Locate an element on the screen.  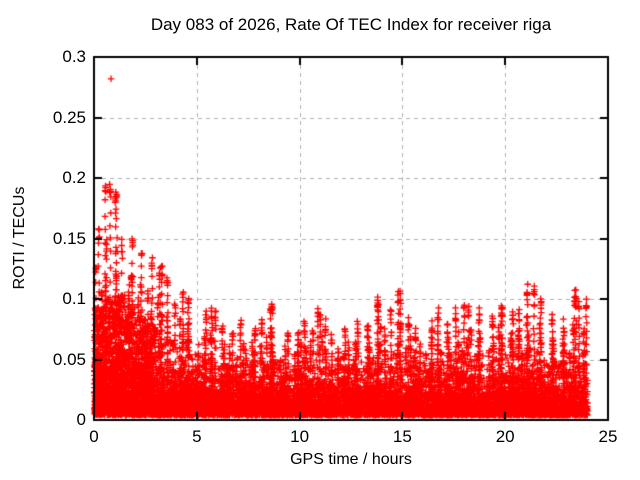
y-tick-label: 0 is located at coordinates (81, 419).